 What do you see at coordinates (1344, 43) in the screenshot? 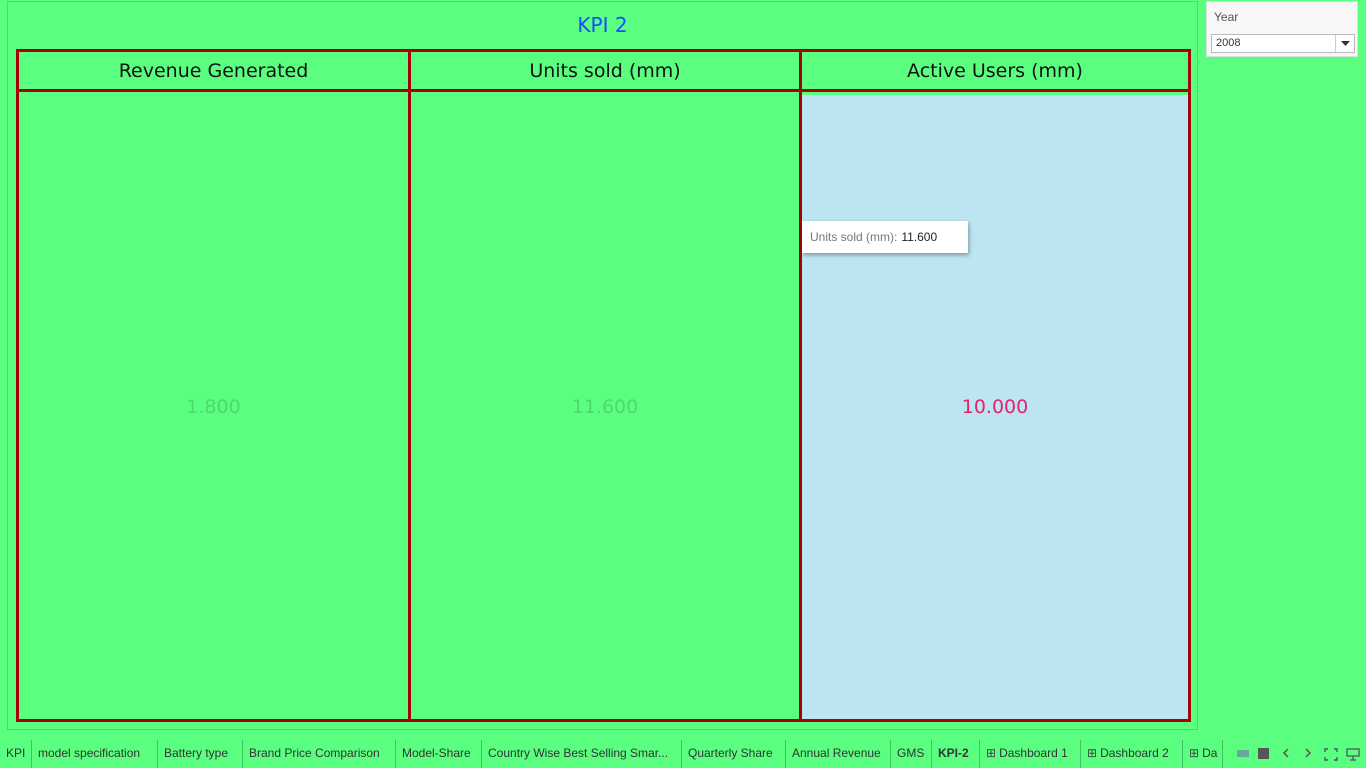
I see `chevron-down-icon` at bounding box center [1344, 43].